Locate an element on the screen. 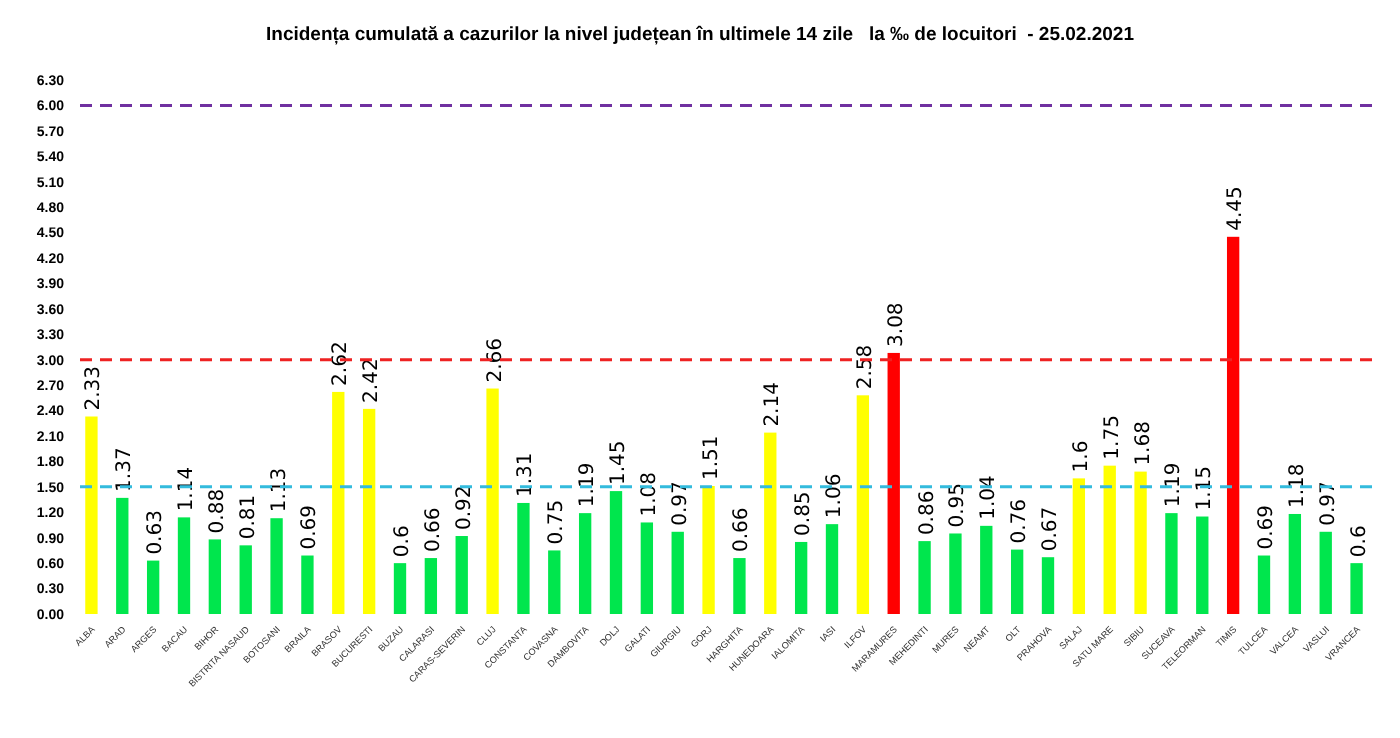 The height and width of the screenshot is (738, 1400). data-label: 2.66 is located at coordinates (495, 360).